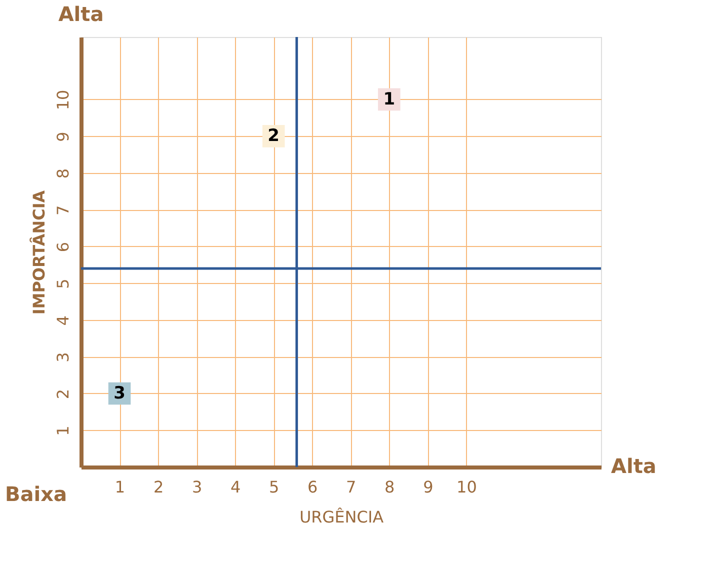 The width and height of the screenshot is (726, 566). Describe the element at coordinates (63, 357) in the screenshot. I see `y-tick-label: 3` at that location.